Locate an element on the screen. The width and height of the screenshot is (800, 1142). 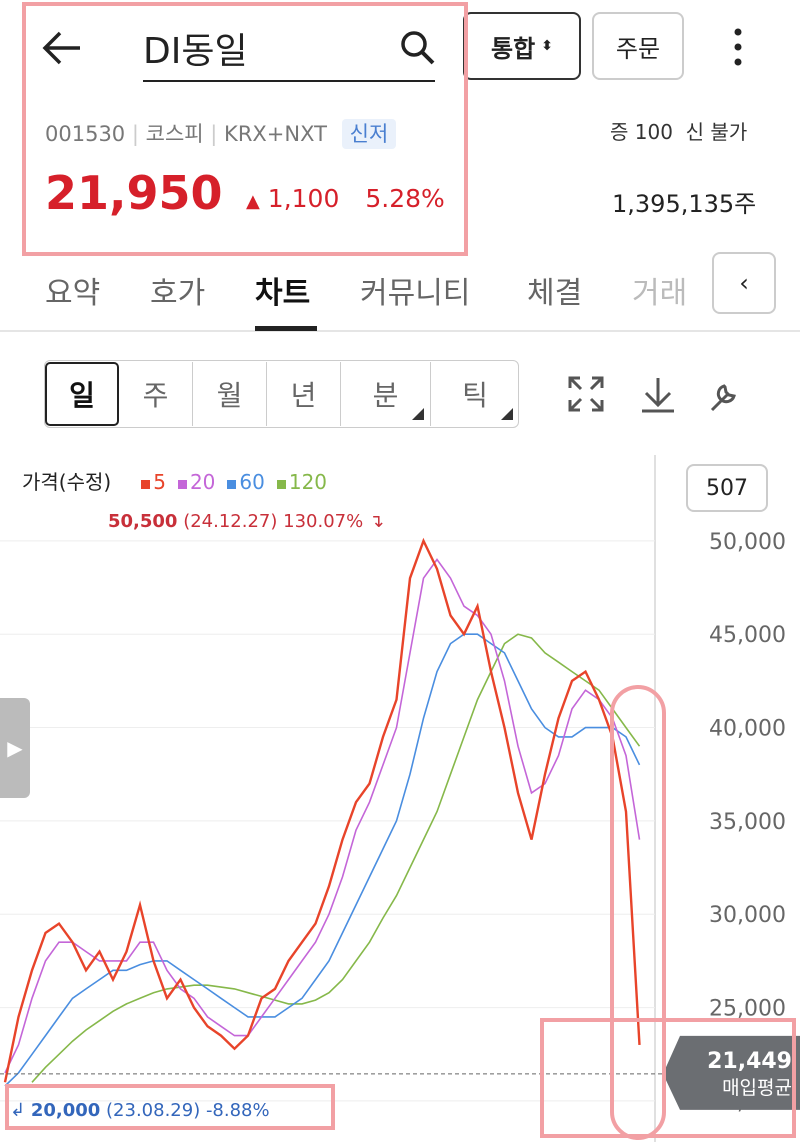
title-underline is located at coordinates (289, 81).